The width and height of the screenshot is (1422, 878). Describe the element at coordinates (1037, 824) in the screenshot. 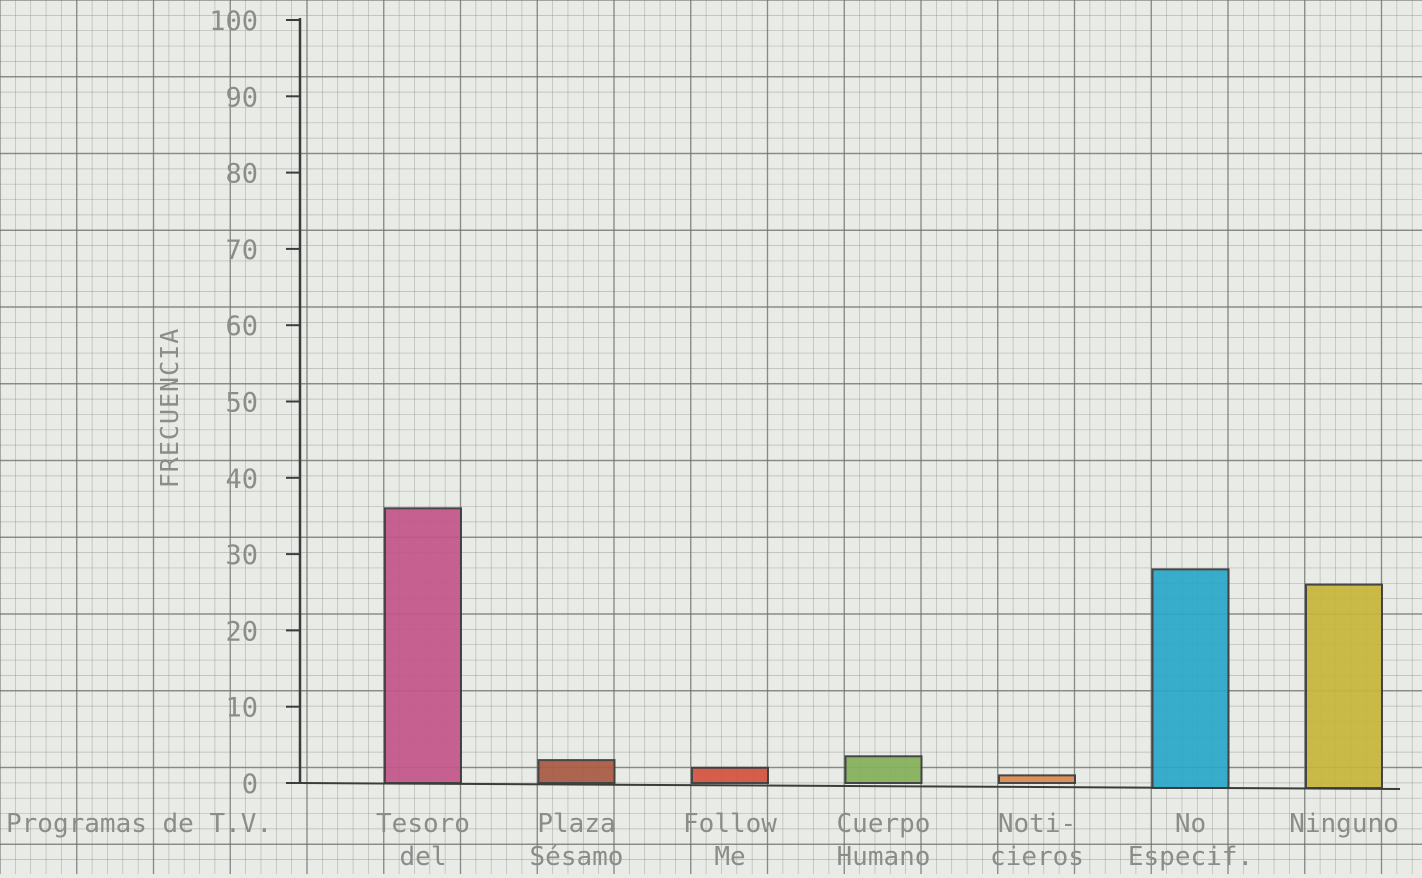

I see `x-category-label: Noti-` at that location.